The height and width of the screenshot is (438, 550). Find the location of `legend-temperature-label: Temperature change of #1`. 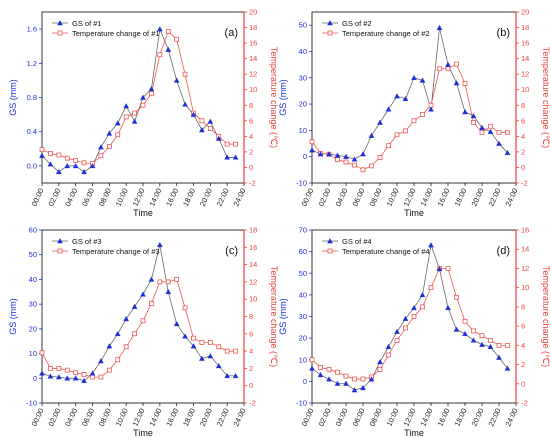

legend-temperature-label: Temperature change of #1 is located at coordinates (116, 33).